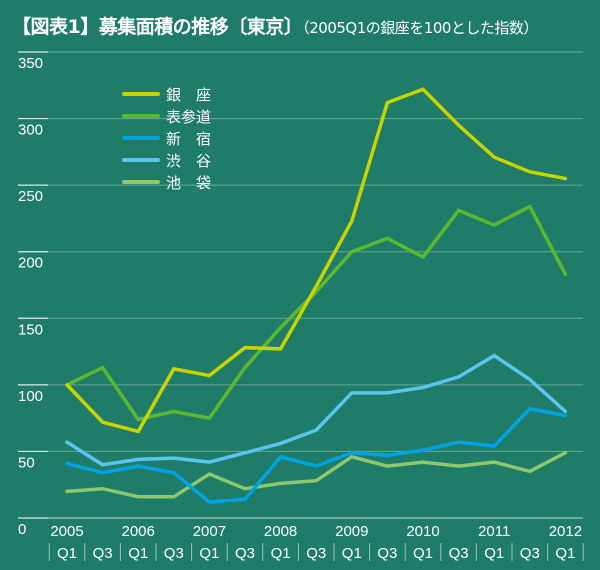  Describe the element at coordinates (30, 63) in the screenshot. I see `y-tick-label: 350` at that location.